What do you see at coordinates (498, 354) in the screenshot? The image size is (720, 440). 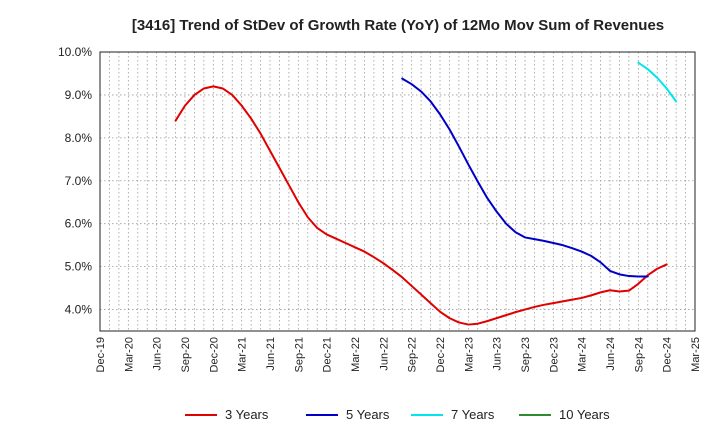 I see `x-tick-label: Jun-23` at bounding box center [498, 354].